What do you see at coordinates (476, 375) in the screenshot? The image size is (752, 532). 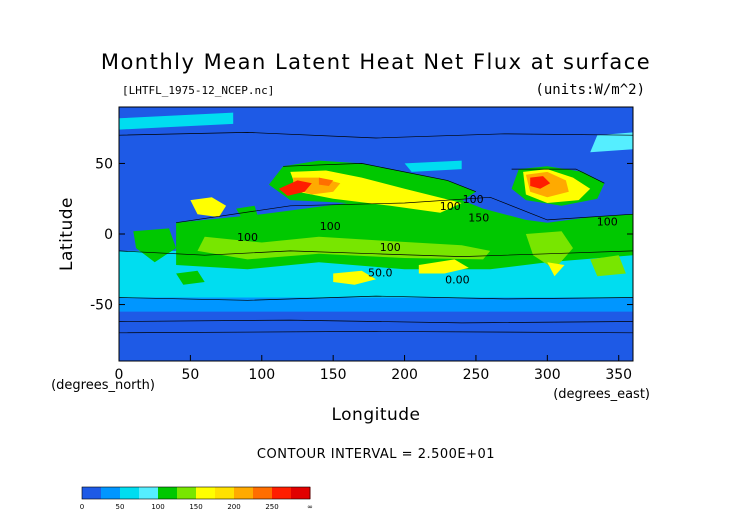 I see `x-tick-label: 250` at bounding box center [476, 375].